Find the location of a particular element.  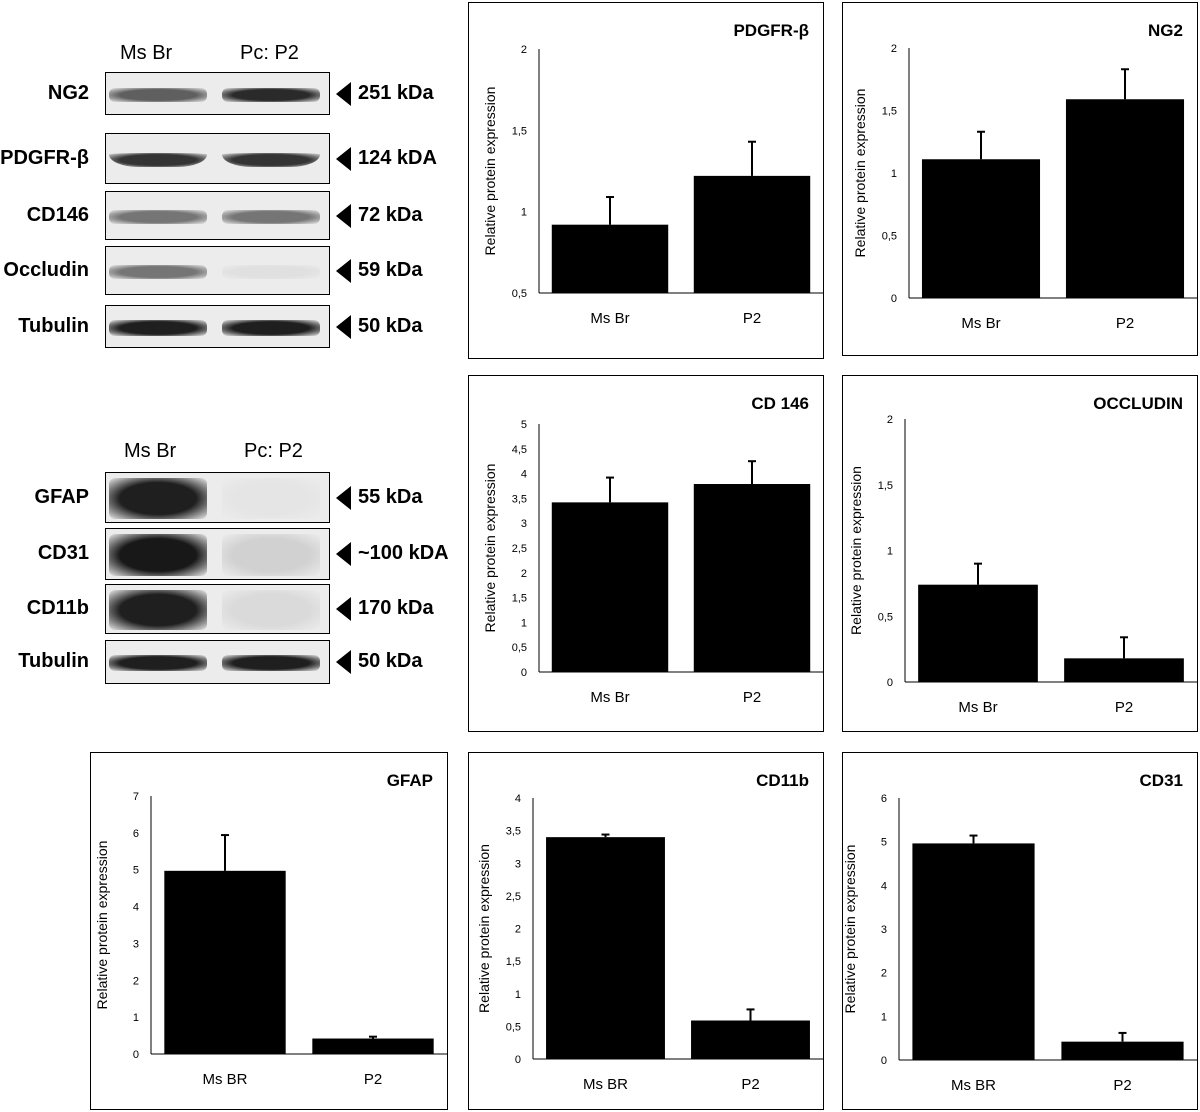

y-tick-label: 5 is located at coordinates (884, 843).